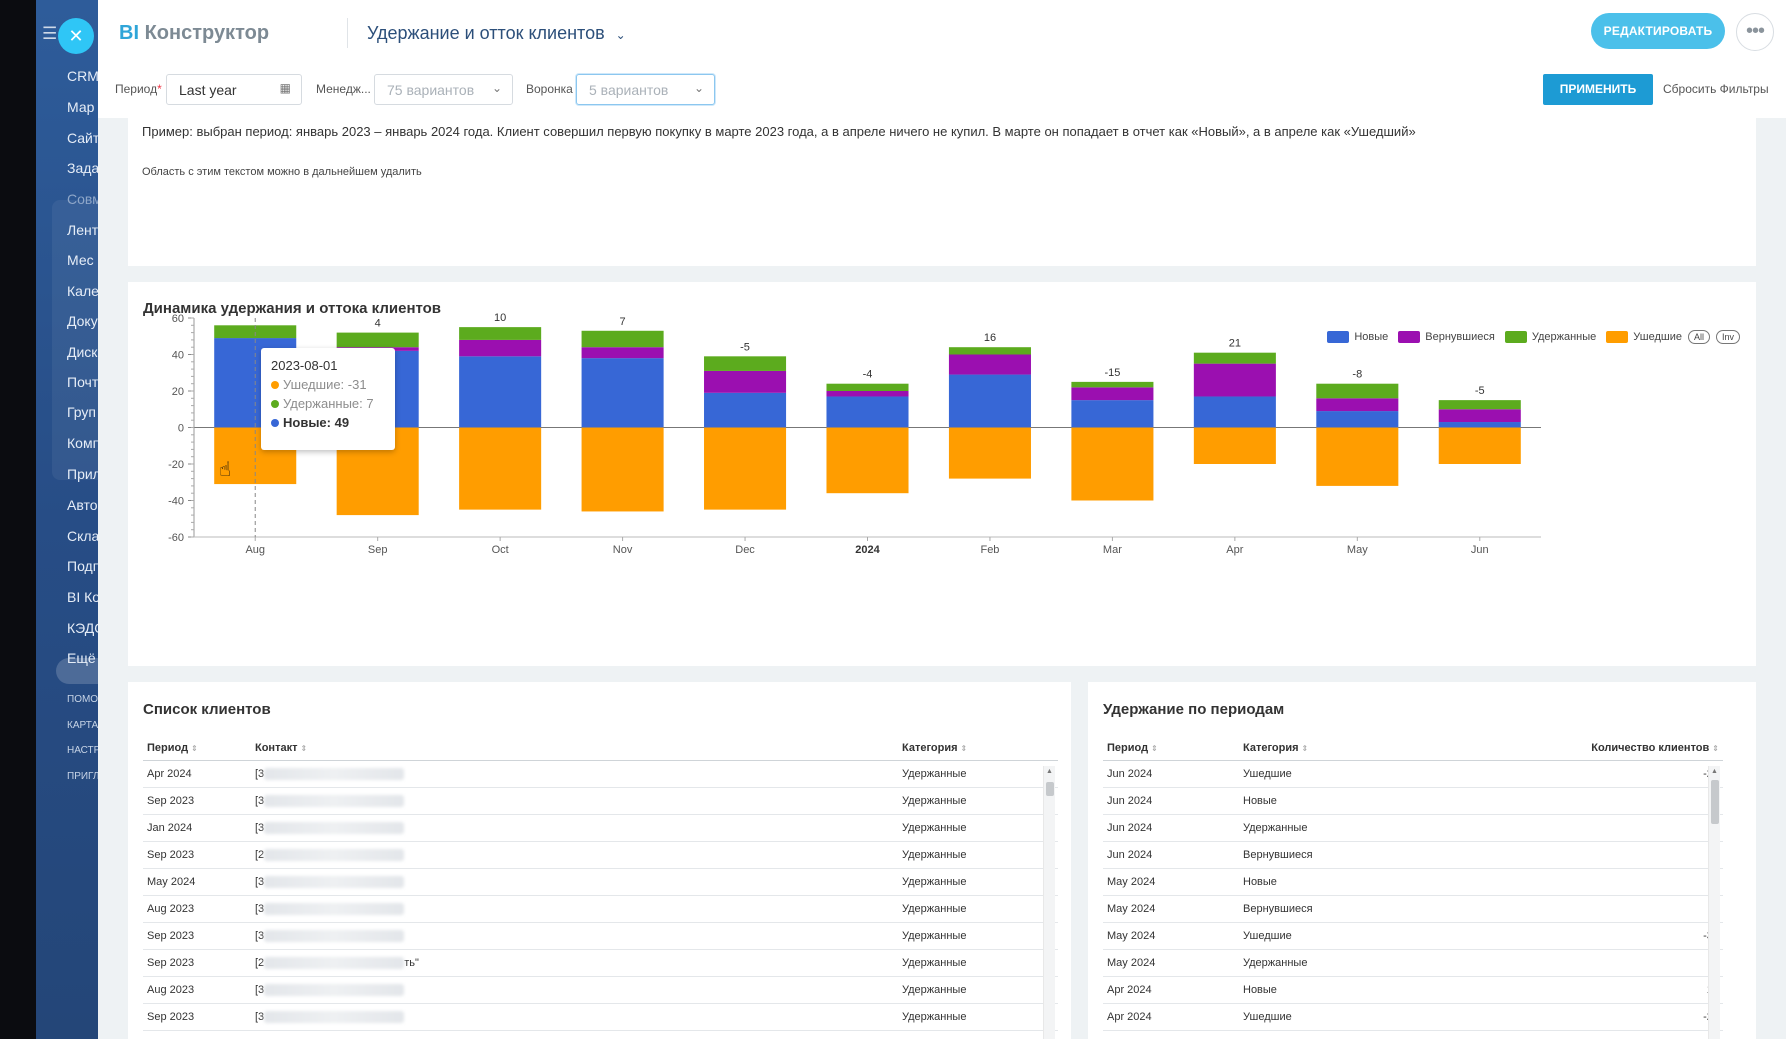 The height and width of the screenshot is (1039, 1786). Describe the element at coordinates (1727, 337) in the screenshot. I see `legend-invert-toggle: Inv` at that location.